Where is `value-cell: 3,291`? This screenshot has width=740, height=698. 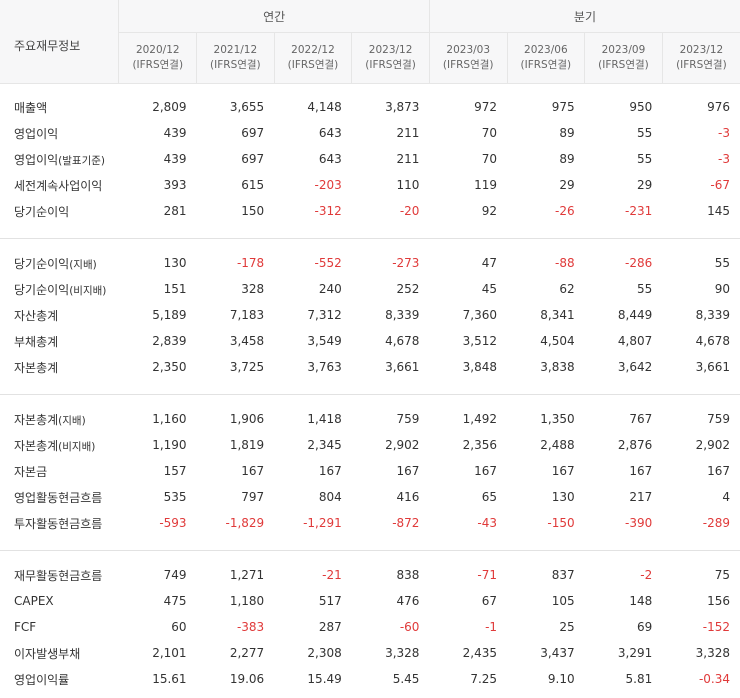
value-cell: 3,291 is located at coordinates (635, 653).